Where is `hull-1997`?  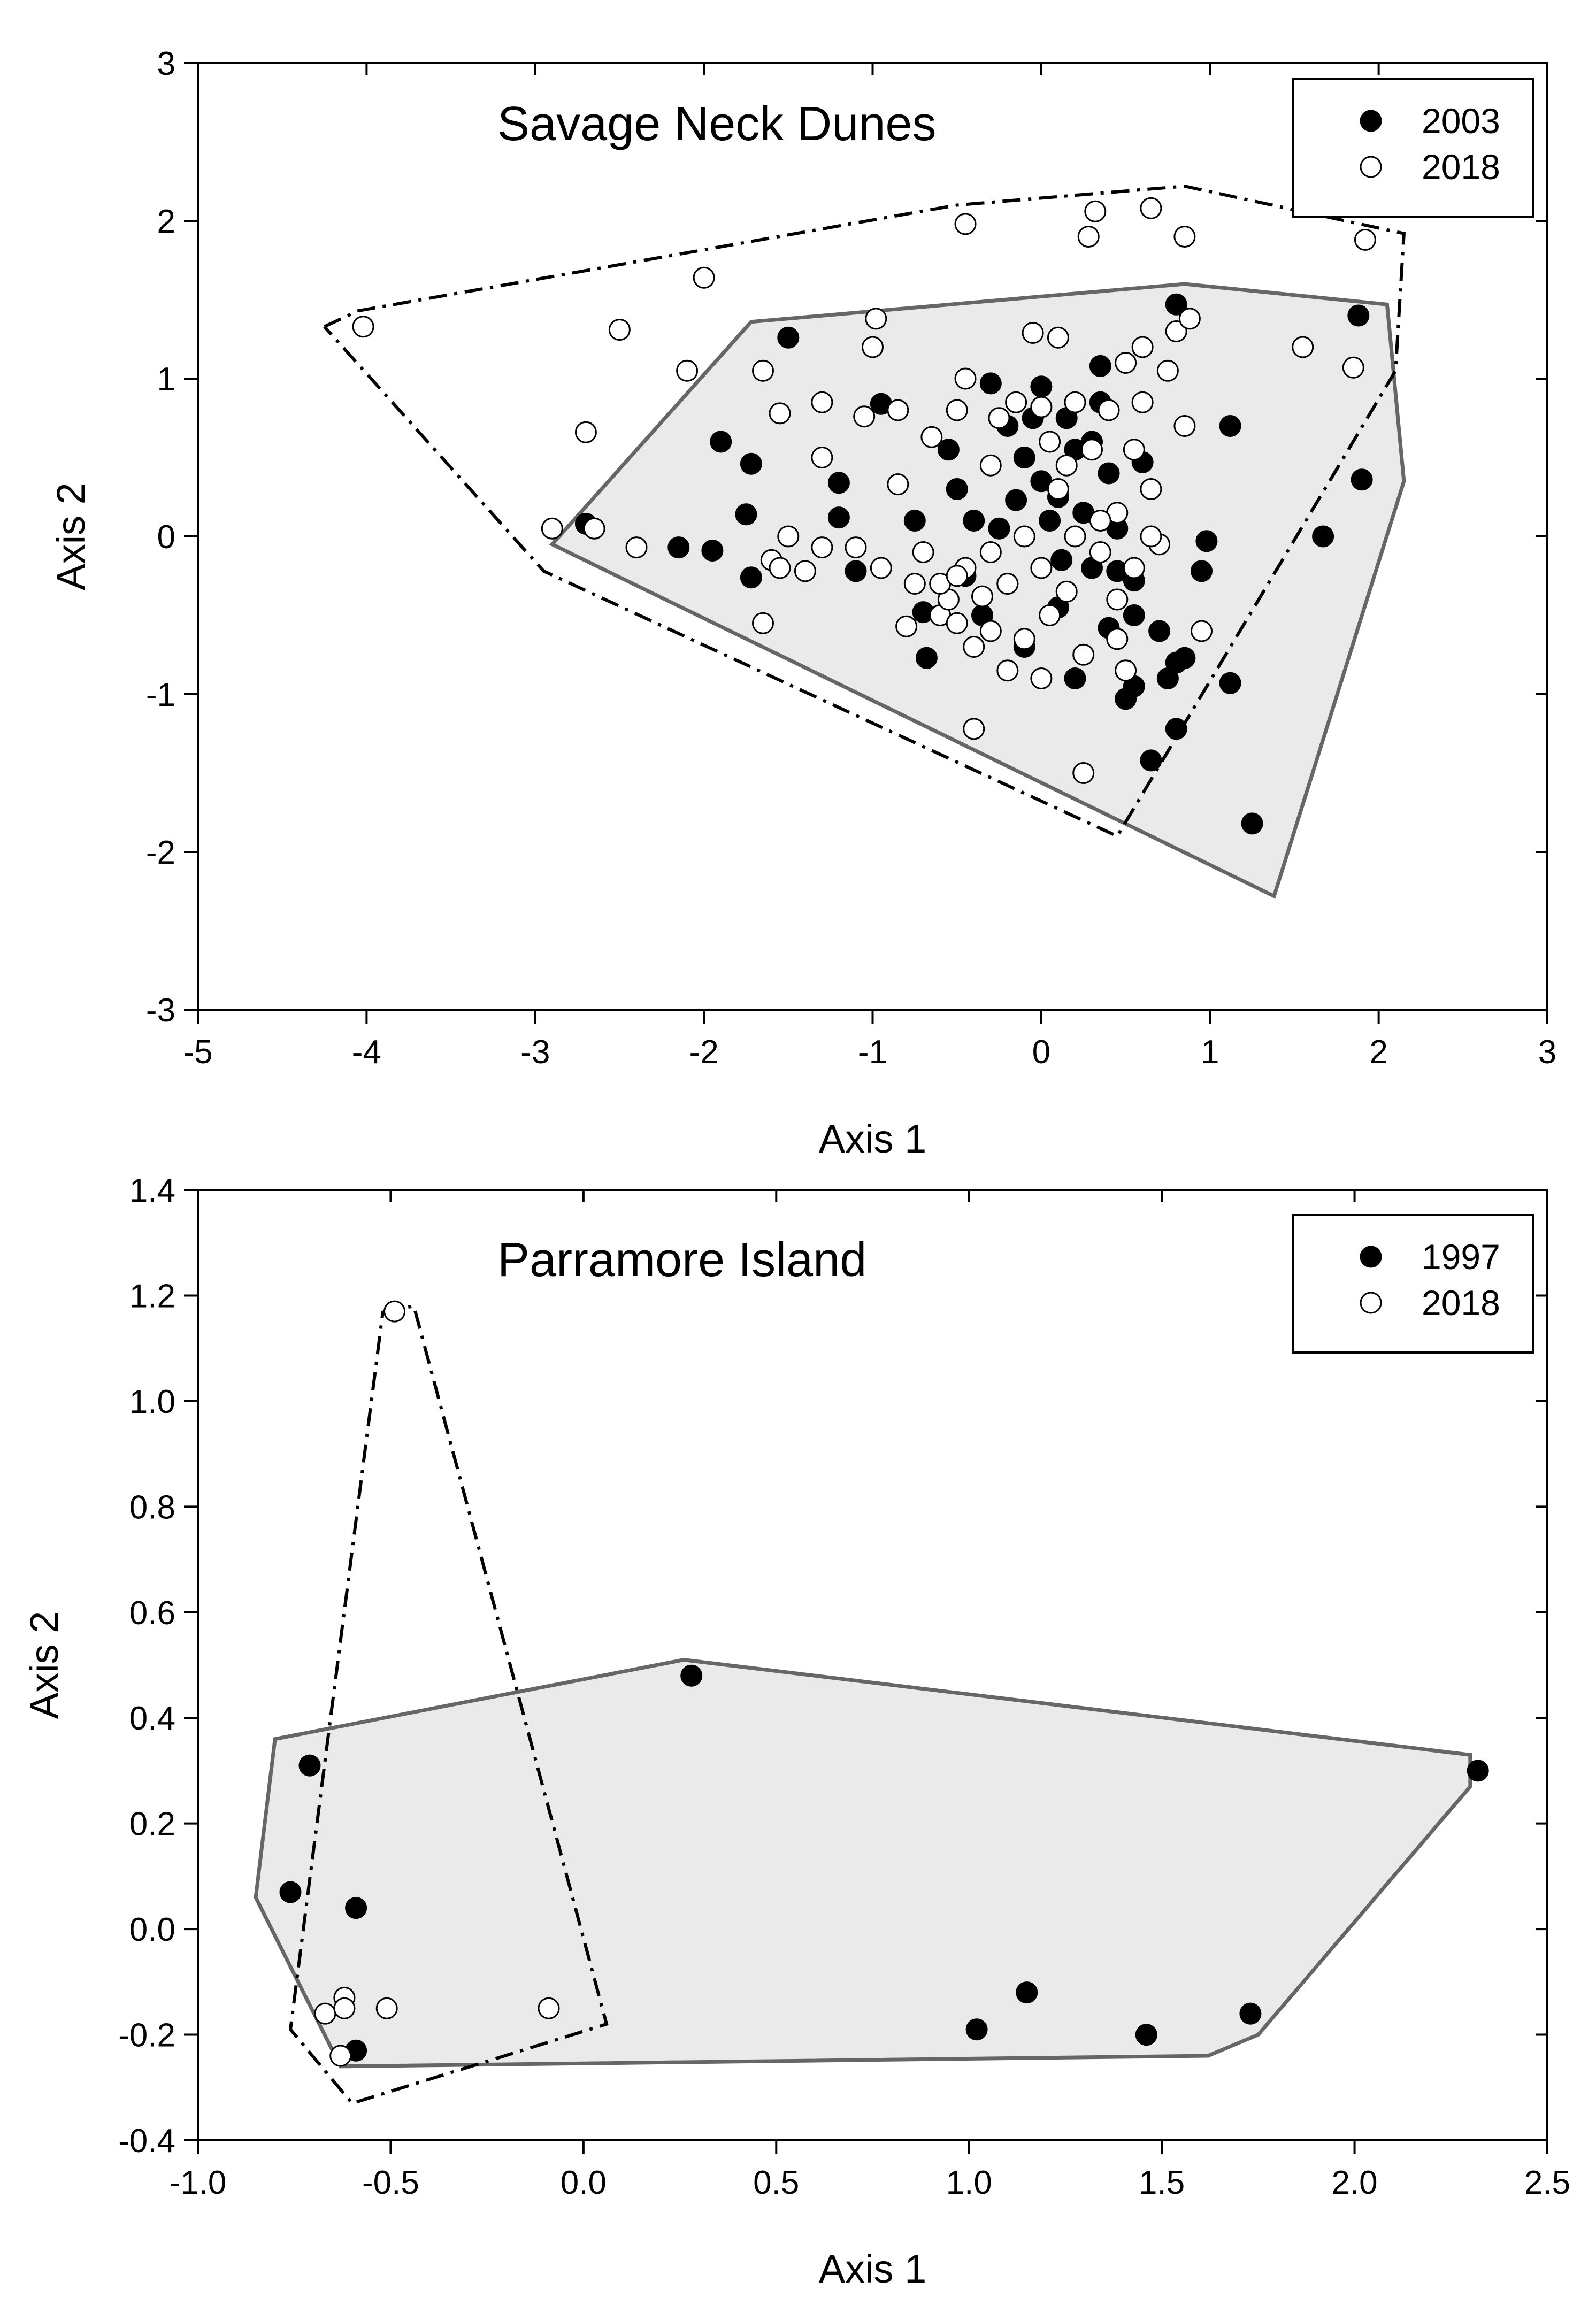 hull-1997 is located at coordinates (863, 1864).